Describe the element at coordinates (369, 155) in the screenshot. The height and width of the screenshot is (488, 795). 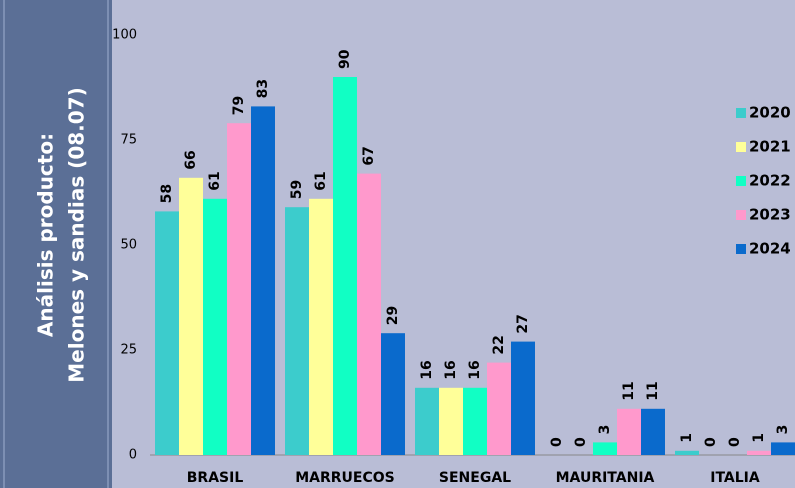
I see `data-label: 67` at that location.